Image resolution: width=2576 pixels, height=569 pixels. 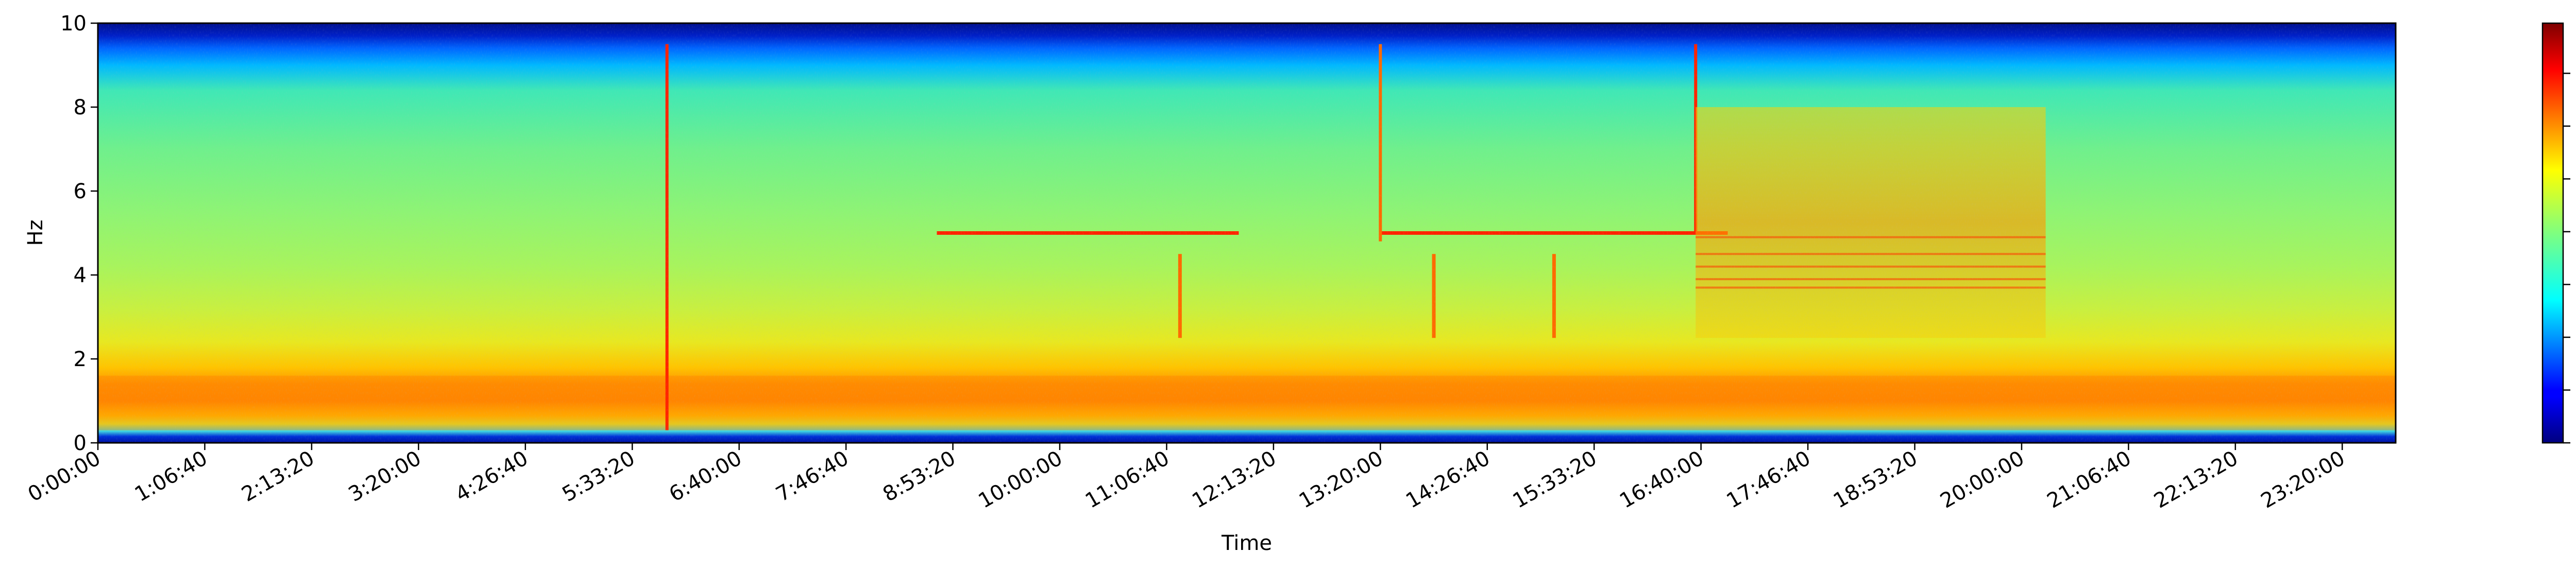 What do you see at coordinates (1246, 543) in the screenshot?
I see `x-axis-label: Time` at bounding box center [1246, 543].